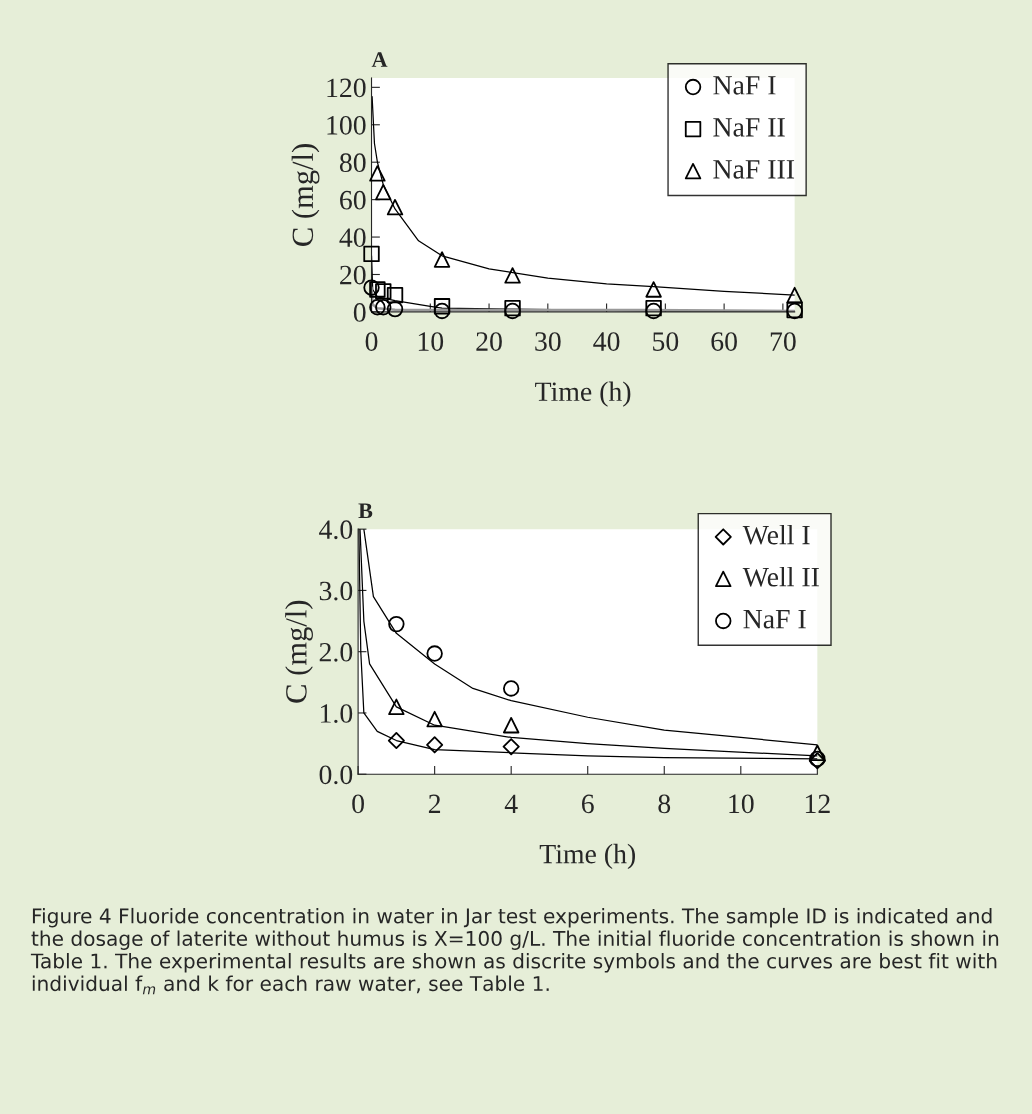 The image size is (1032, 1114). Describe the element at coordinates (346, 125) in the screenshot. I see `y-tick-label: 100` at that location.